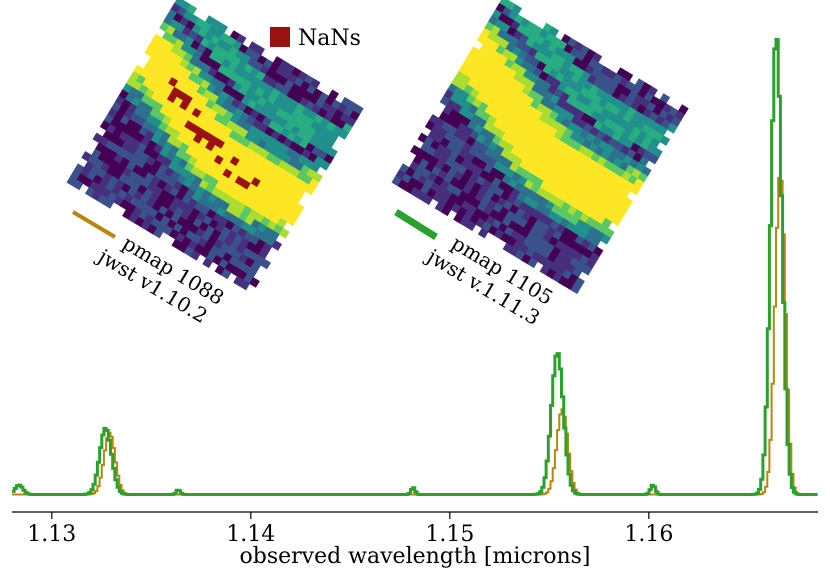  What do you see at coordinates (415, 556) in the screenshot?
I see `x-axis-title: observed wavelength [microns]` at bounding box center [415, 556].